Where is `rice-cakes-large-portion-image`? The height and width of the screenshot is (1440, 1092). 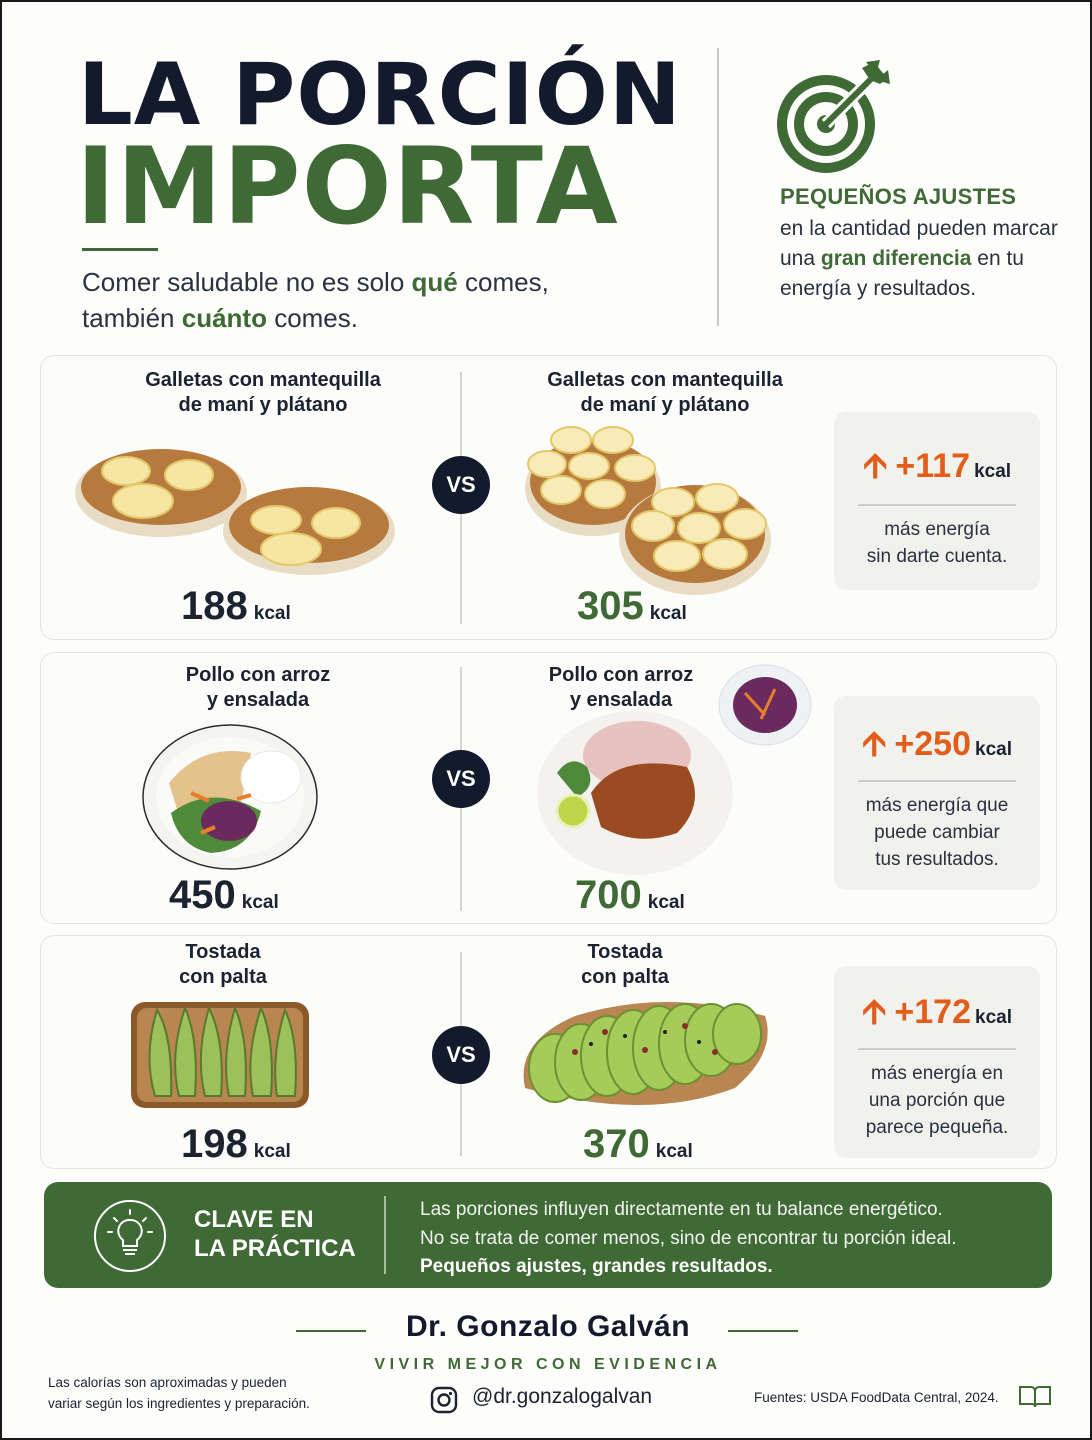
rice-cakes-large-portion-image is located at coordinates (648, 510).